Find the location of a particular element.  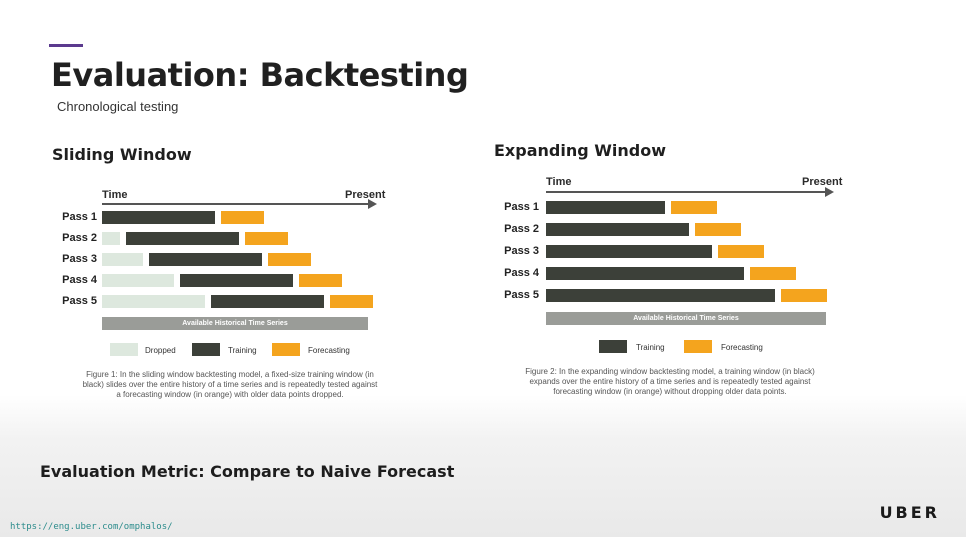

uber-logo: UBER is located at coordinates (909, 512).